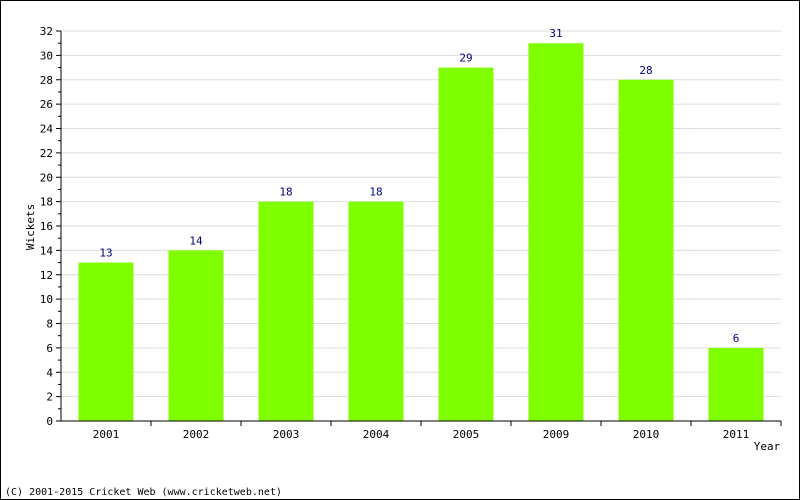 The image size is (800, 500). Describe the element at coordinates (645, 70) in the screenshot. I see `data-label: 28` at that location.